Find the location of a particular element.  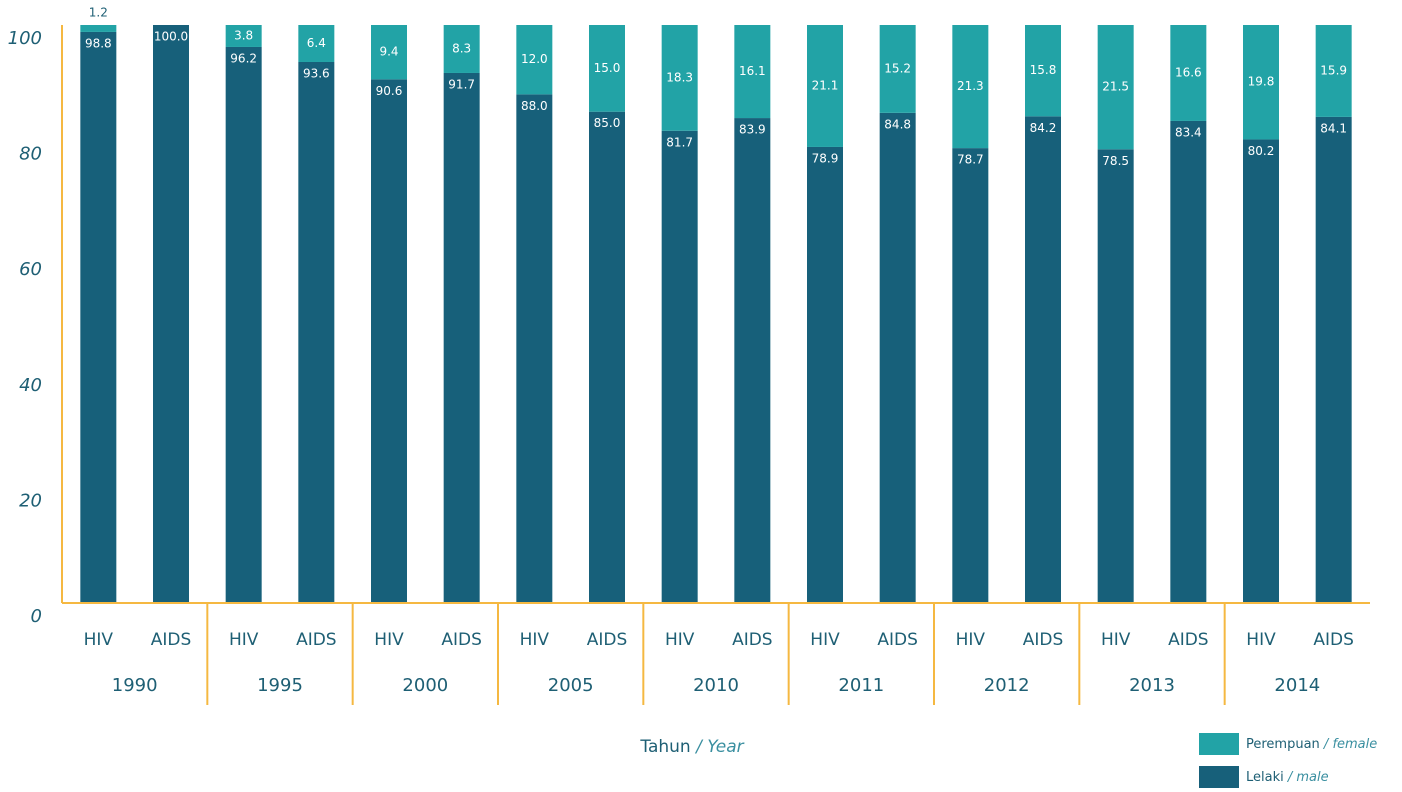

value-label: 15.0 is located at coordinates (607, 68).